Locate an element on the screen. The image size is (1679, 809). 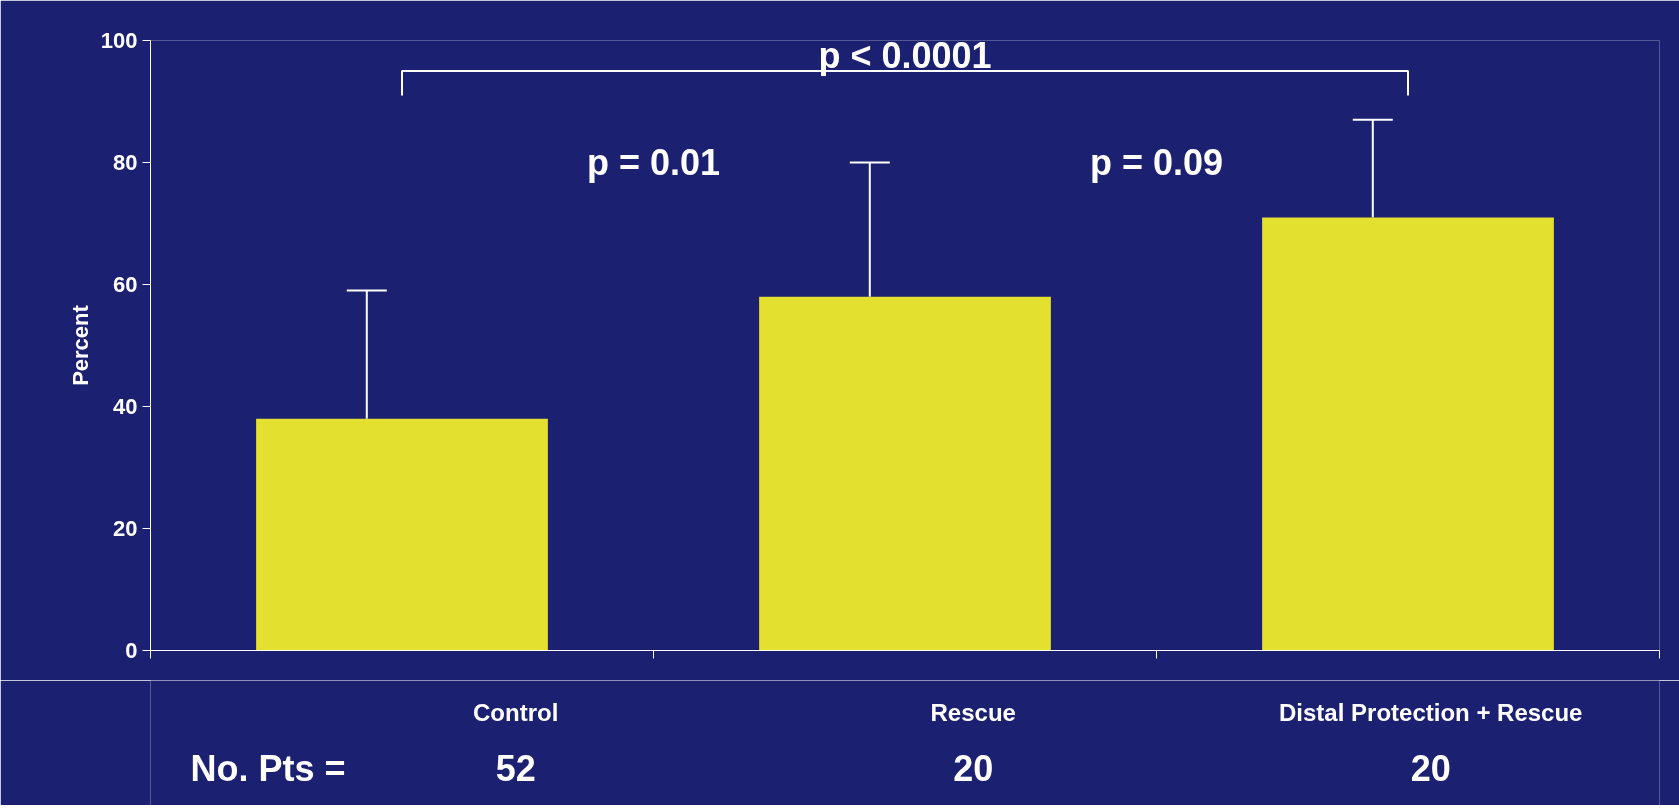
y-tick-label: 40 is located at coordinates (125, 406).